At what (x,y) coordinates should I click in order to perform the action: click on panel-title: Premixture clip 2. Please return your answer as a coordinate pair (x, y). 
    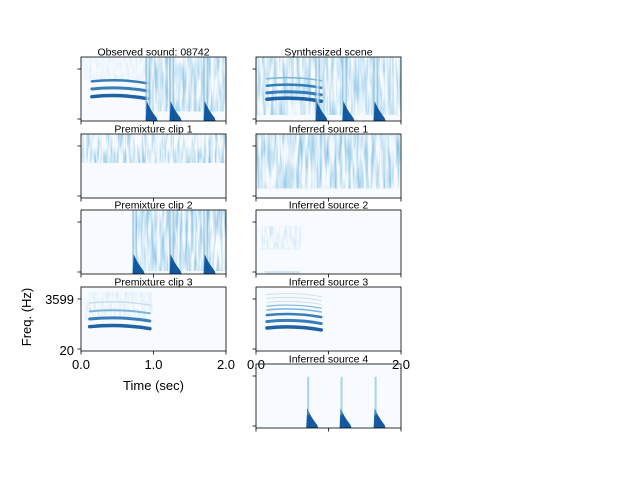
    Looking at the image, I should click on (153, 206).